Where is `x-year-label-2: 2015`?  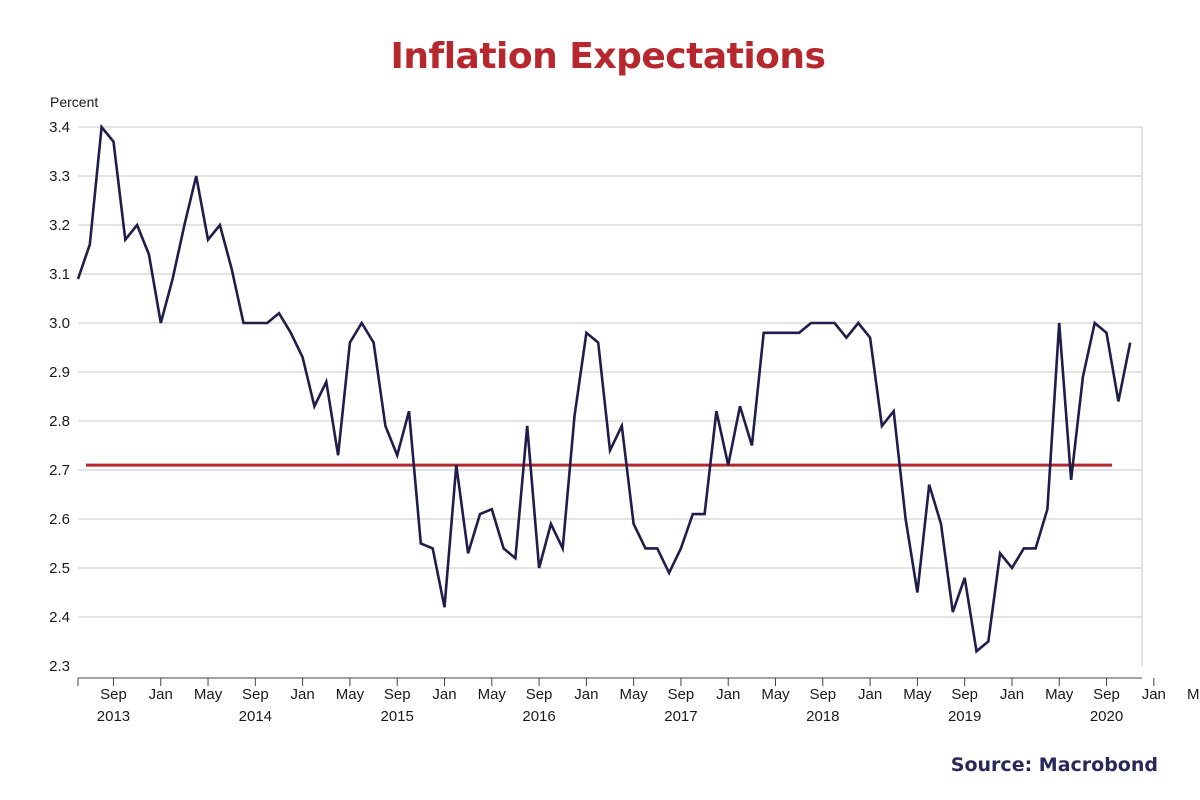
x-year-label-2: 2015 is located at coordinates (397, 716).